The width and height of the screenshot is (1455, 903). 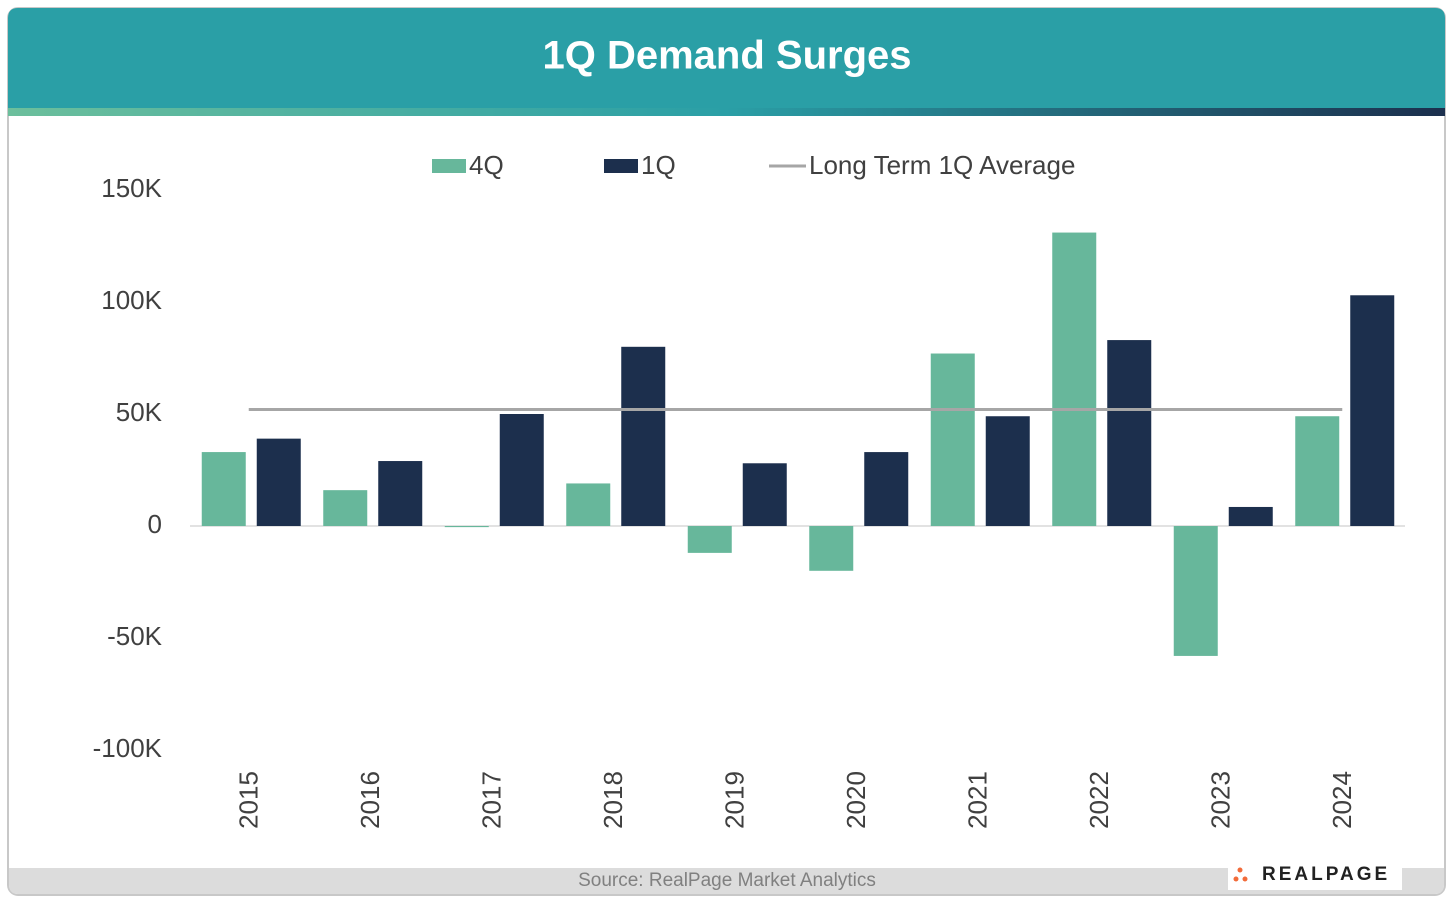 What do you see at coordinates (155, 524) in the screenshot?
I see `y-tick-label: 0` at bounding box center [155, 524].